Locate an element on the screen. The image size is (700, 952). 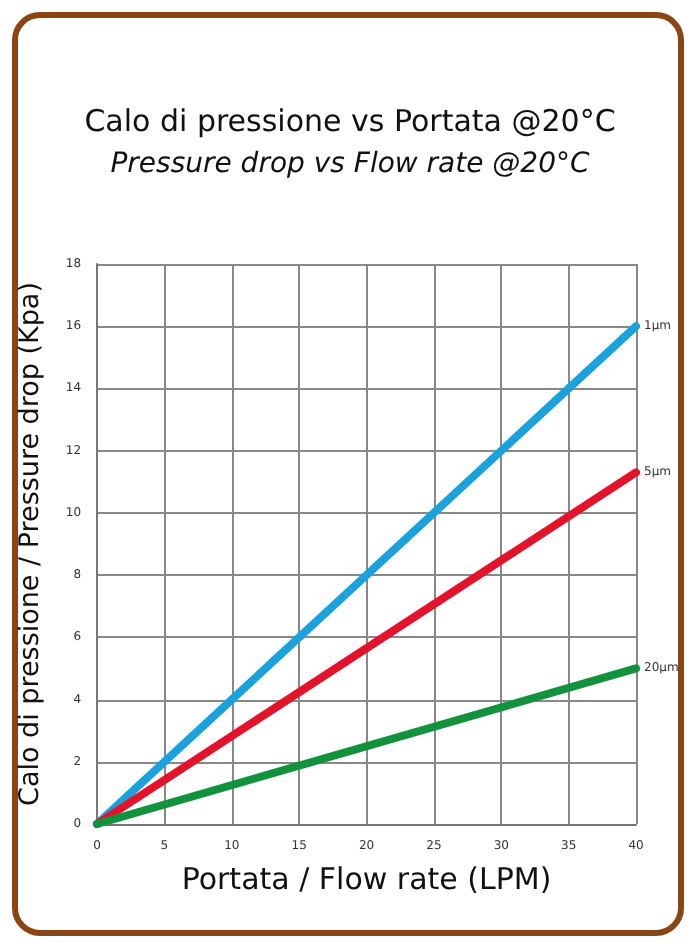
y-axis-title: Calo di pressione / Pressure drop (Kpa) is located at coordinates (30, 544).